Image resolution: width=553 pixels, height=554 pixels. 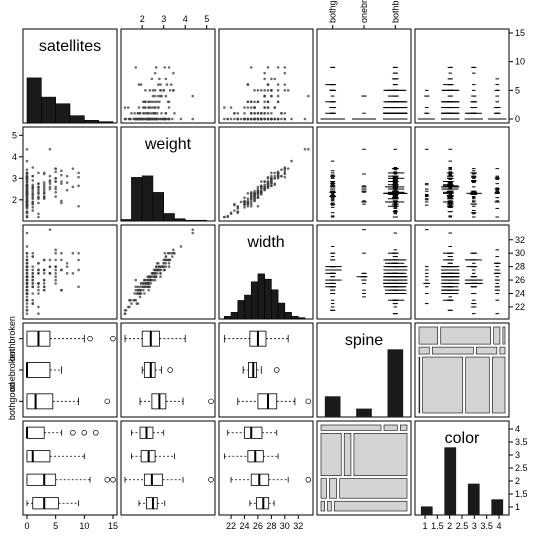 I want to click on panel-frame-weight-color, so click(x=462, y=174).